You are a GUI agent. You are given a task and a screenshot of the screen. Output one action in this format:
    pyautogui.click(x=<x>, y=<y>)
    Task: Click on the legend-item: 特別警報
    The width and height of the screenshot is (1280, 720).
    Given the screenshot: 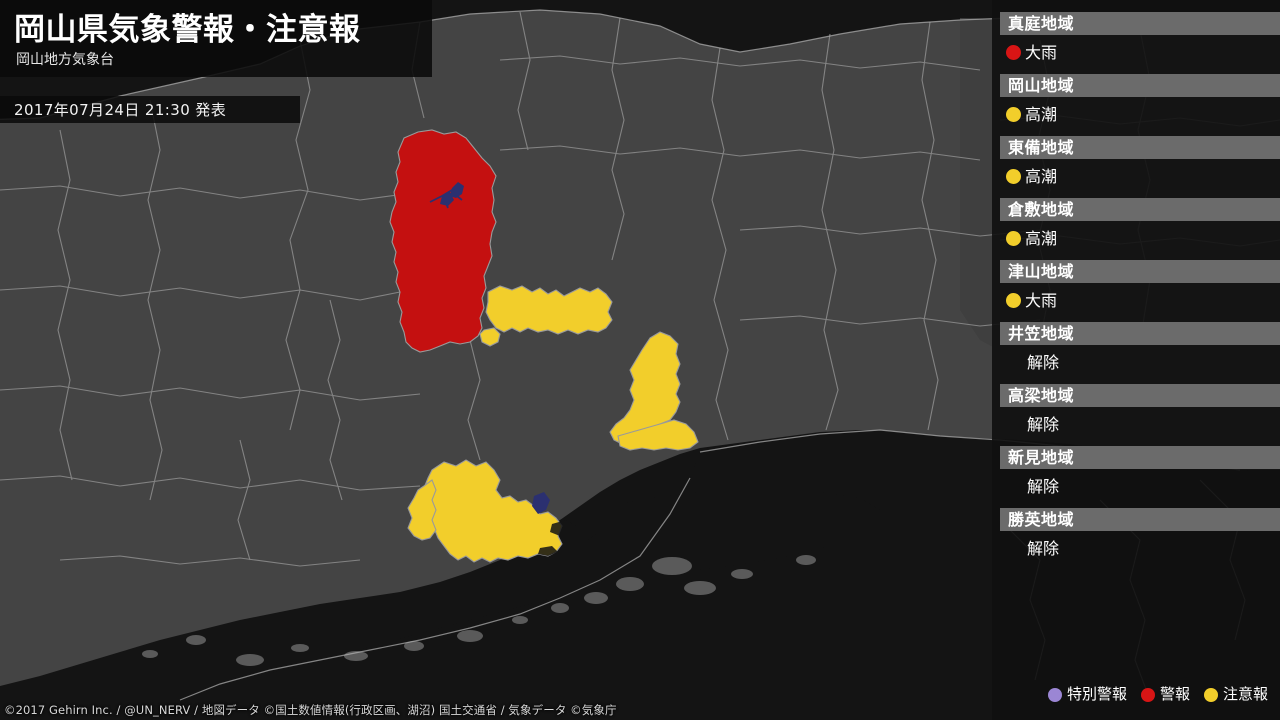 What is the action you would take?
    pyautogui.click(x=1087, y=694)
    